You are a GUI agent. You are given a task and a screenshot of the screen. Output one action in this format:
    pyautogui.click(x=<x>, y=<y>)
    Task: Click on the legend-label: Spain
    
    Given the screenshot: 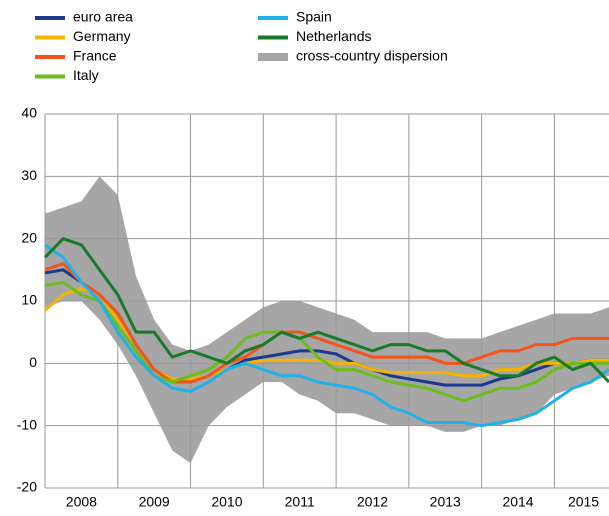 What is the action you would take?
    pyautogui.click(x=314, y=17)
    